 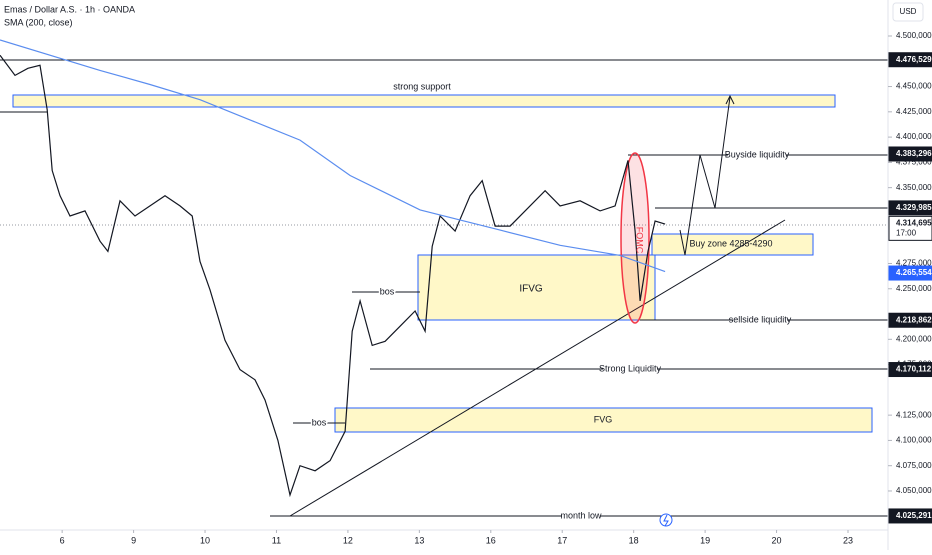 I want to click on annotation: sellside liquidity, so click(x=760, y=319).